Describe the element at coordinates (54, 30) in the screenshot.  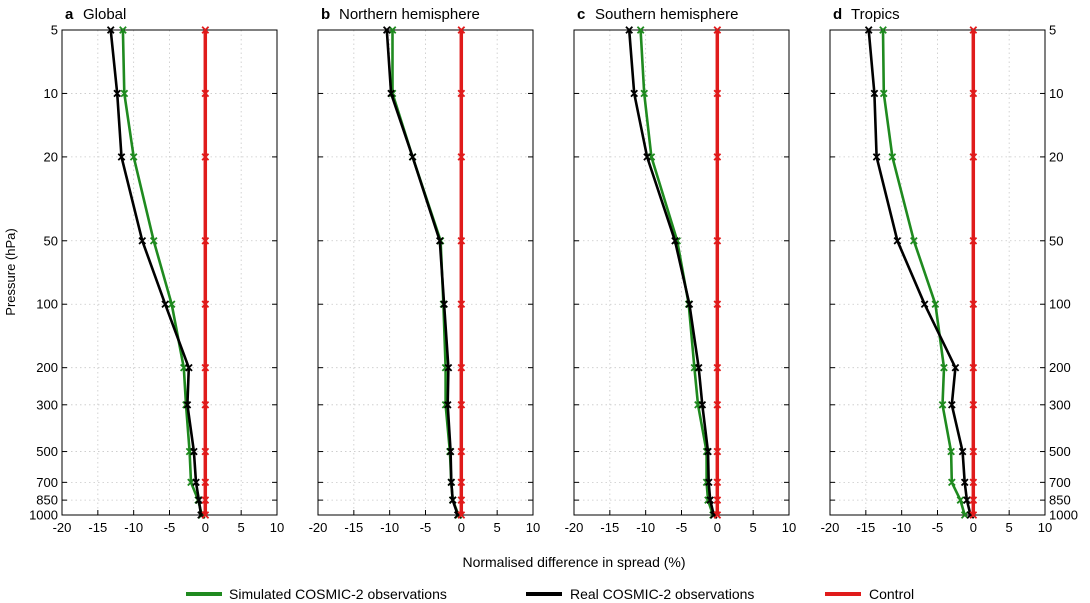
I see `y-tick-label: 5` at that location.